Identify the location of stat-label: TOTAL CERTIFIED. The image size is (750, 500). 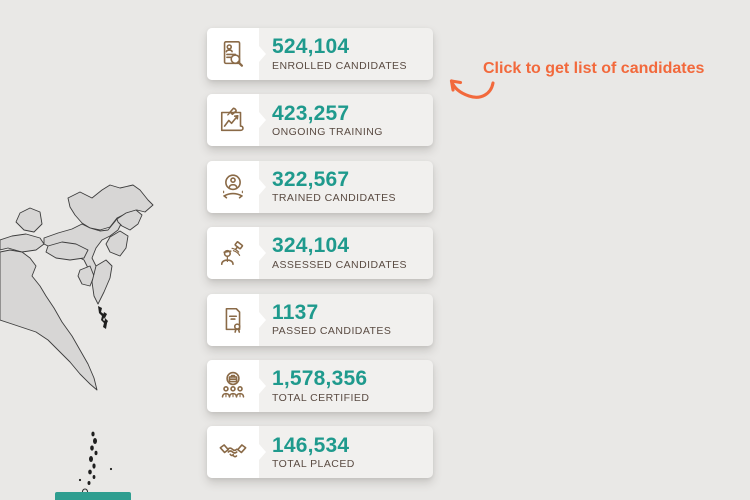
(321, 397).